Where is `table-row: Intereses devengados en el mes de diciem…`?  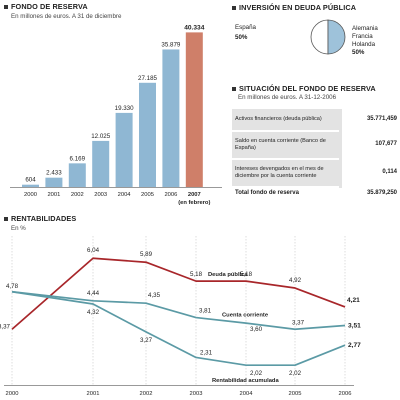 table-row: Intereses devengados en el mes de diciem… is located at coordinates (316, 173).